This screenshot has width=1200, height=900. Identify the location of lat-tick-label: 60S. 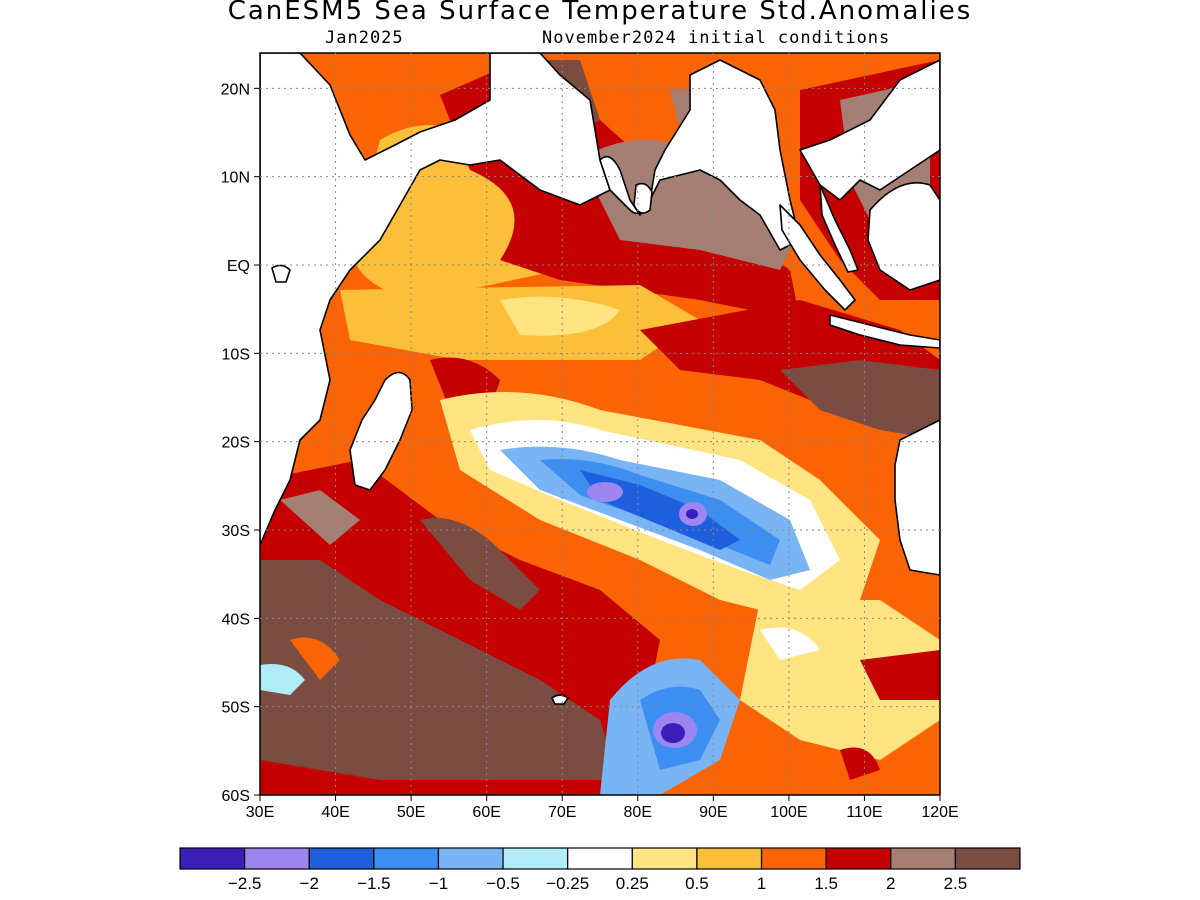
(236, 796).